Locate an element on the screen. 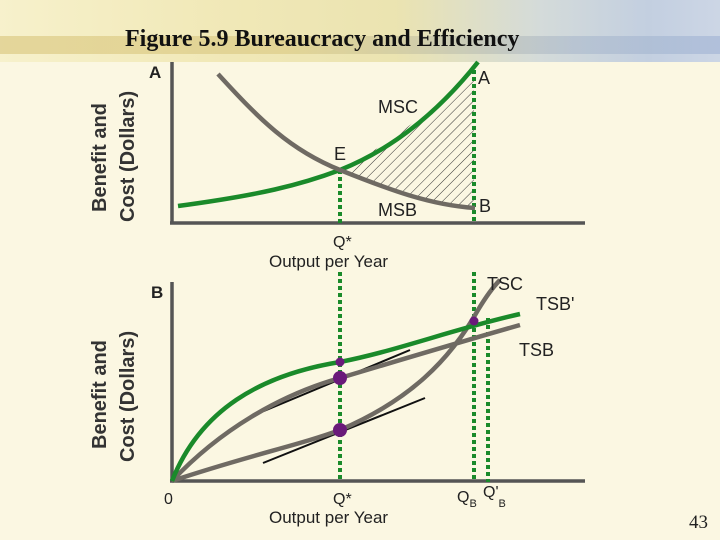  qb-prime-tick-label: Q'B is located at coordinates (494, 497).